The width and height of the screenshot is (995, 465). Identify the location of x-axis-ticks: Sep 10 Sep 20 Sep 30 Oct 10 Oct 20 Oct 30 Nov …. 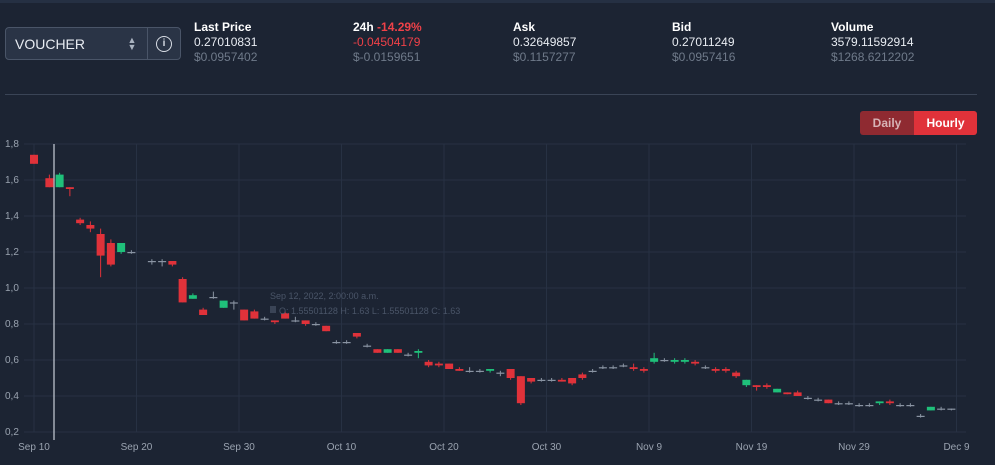
(494, 447).